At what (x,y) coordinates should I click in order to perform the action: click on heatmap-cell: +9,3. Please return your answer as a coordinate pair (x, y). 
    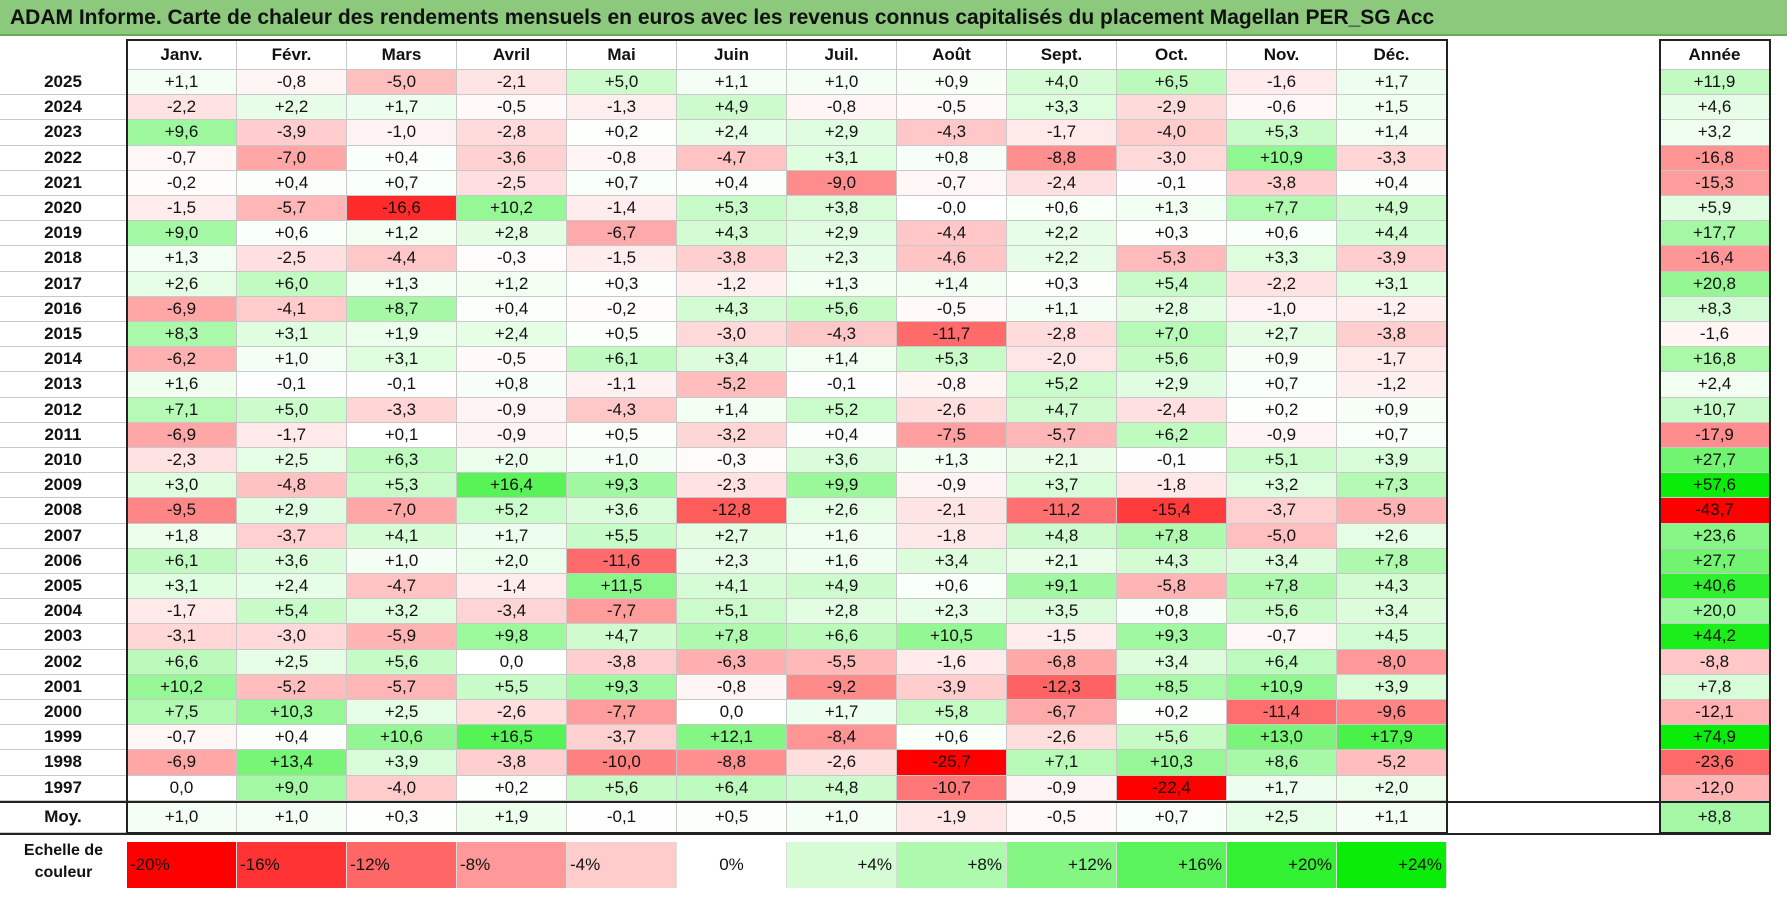
    Looking at the image, I should click on (622, 687).